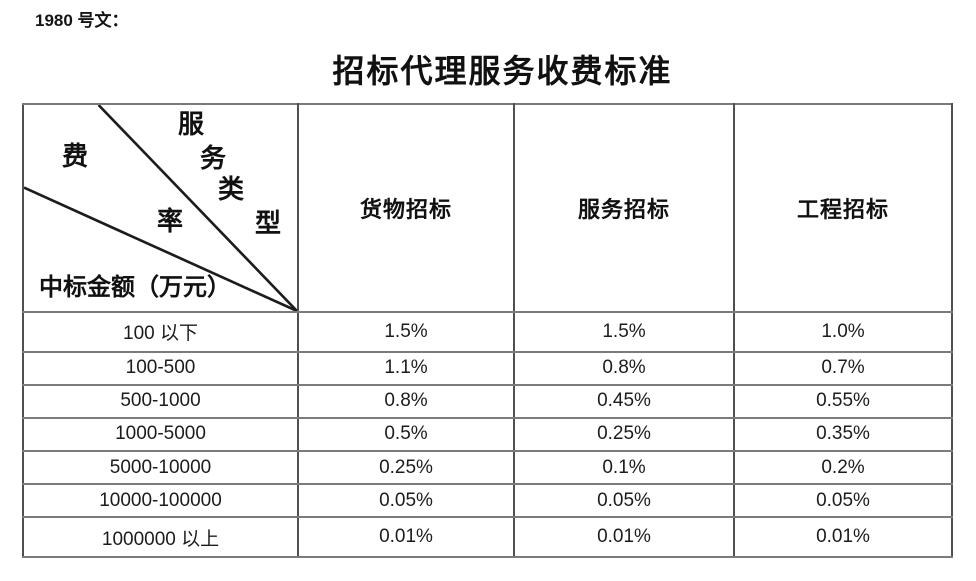  Describe the element at coordinates (160, 368) in the screenshot. I see `row-label: 100-500` at that location.